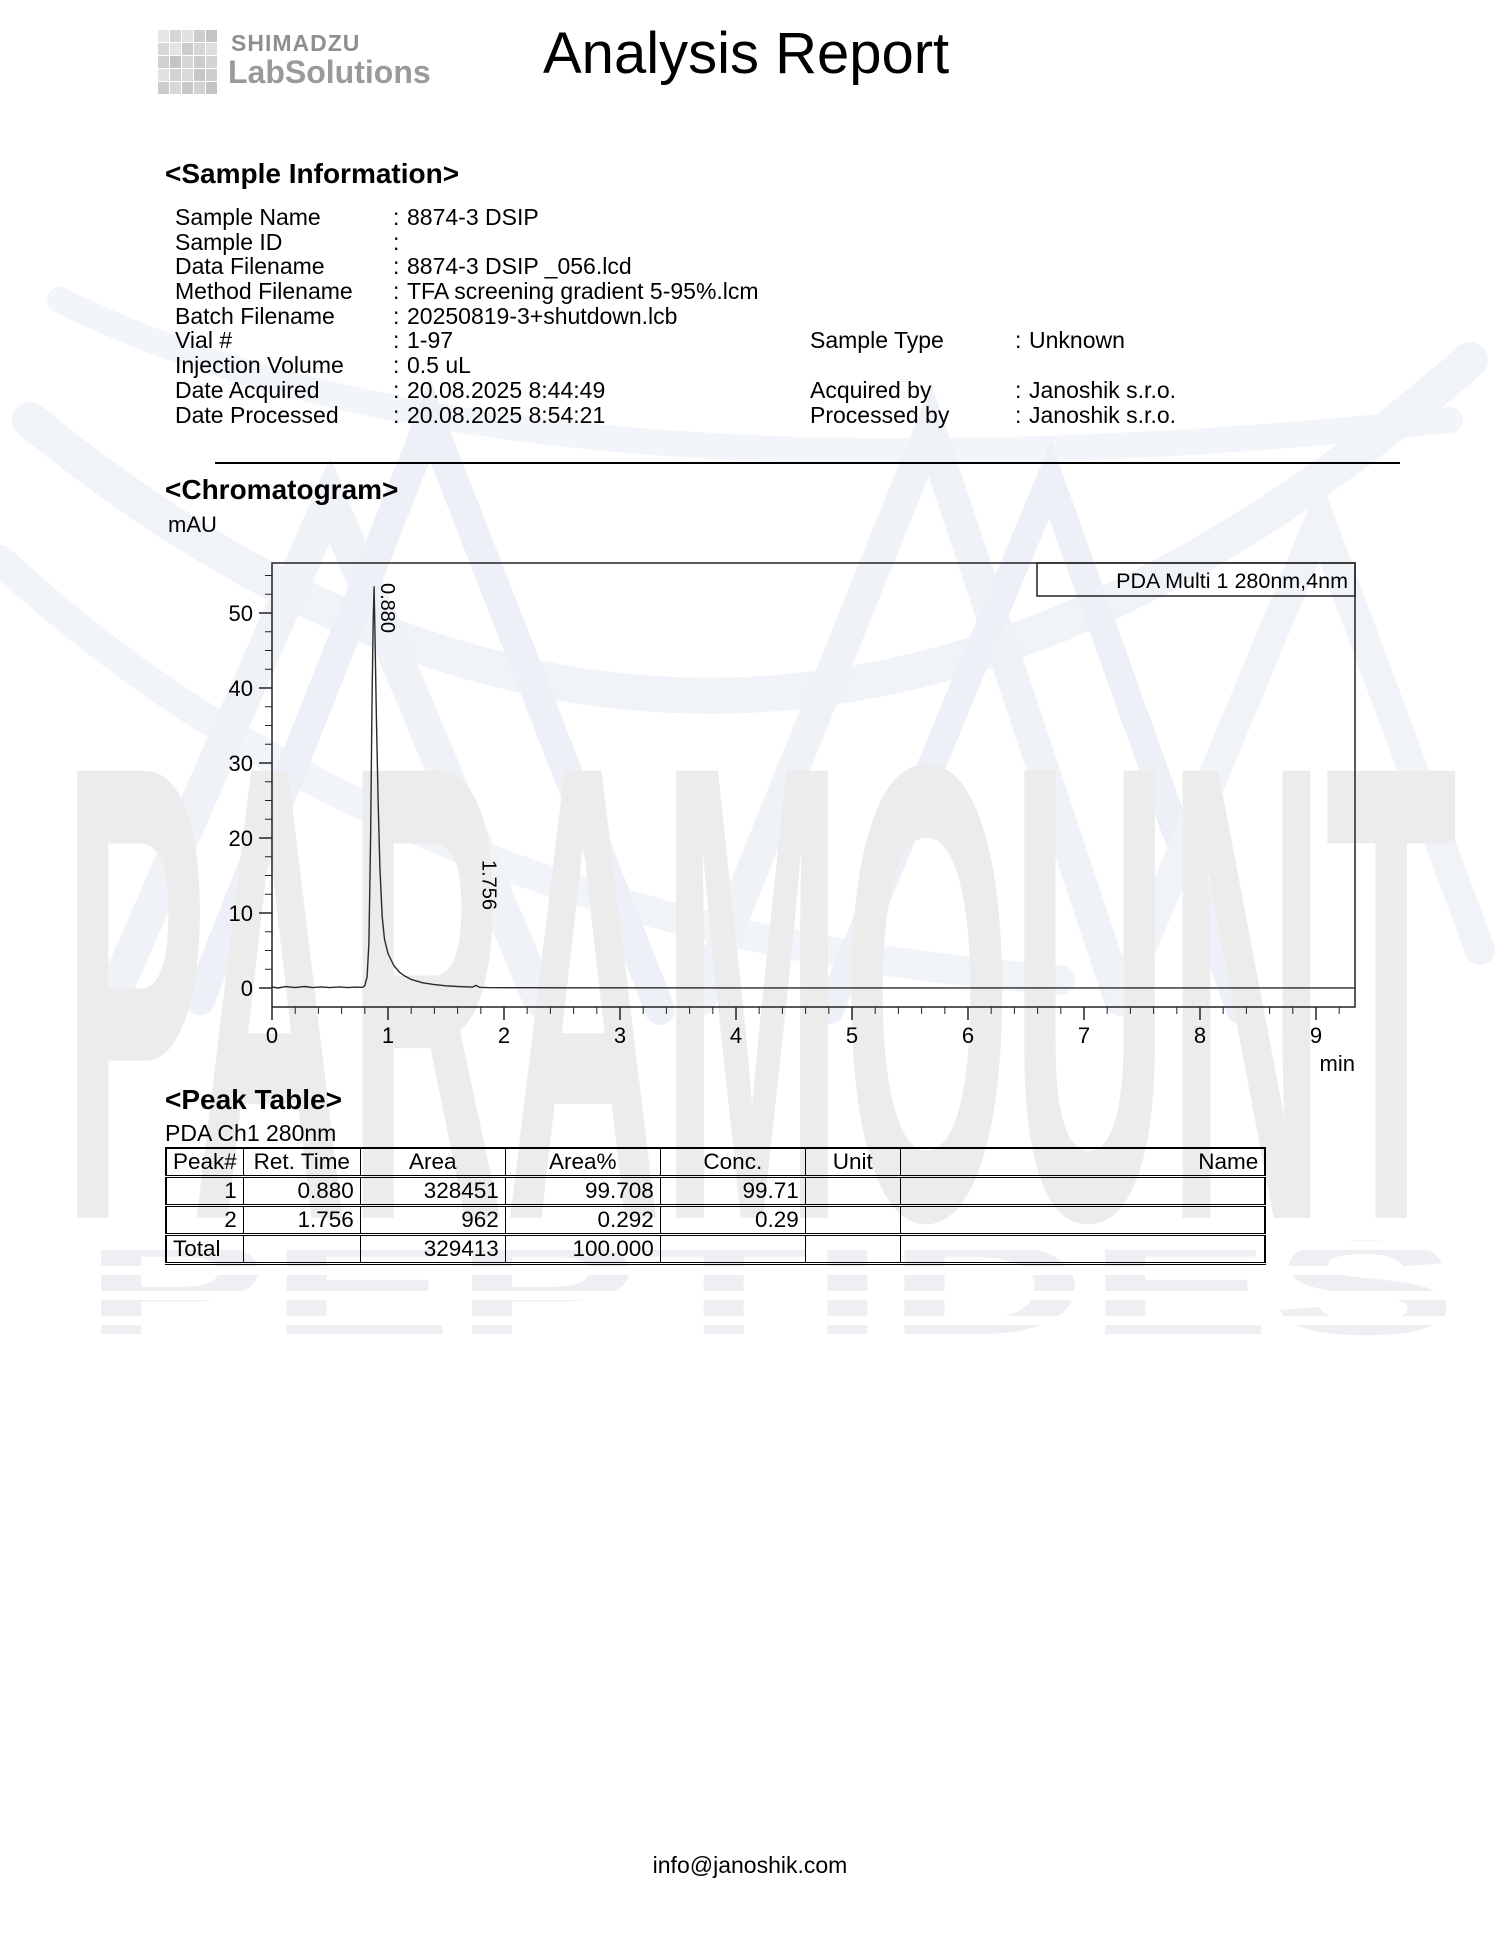 Image resolution: width=1500 pixels, height=1942 pixels. What do you see at coordinates (732, 1191) in the screenshot?
I see `peak-table-cell: 99.71` at bounding box center [732, 1191].